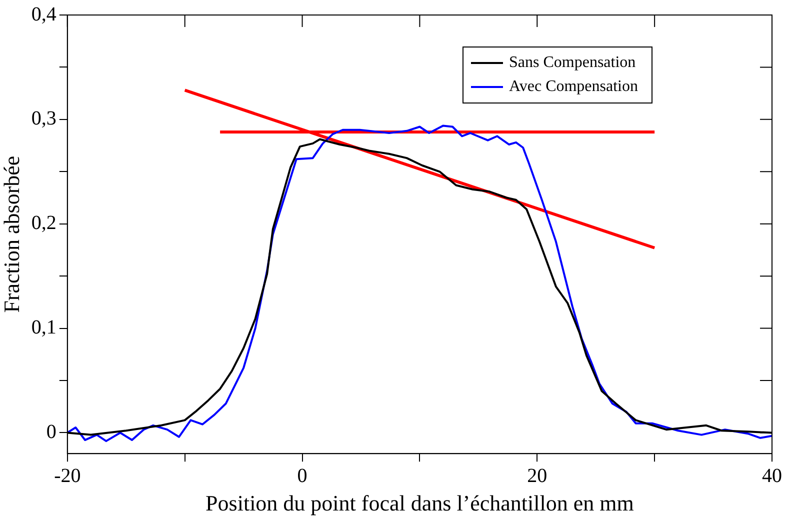 Image resolution: width=785 pixels, height=520 pixels. Describe the element at coordinates (67, 475) in the screenshot. I see `x-tick-label: -20` at that location.